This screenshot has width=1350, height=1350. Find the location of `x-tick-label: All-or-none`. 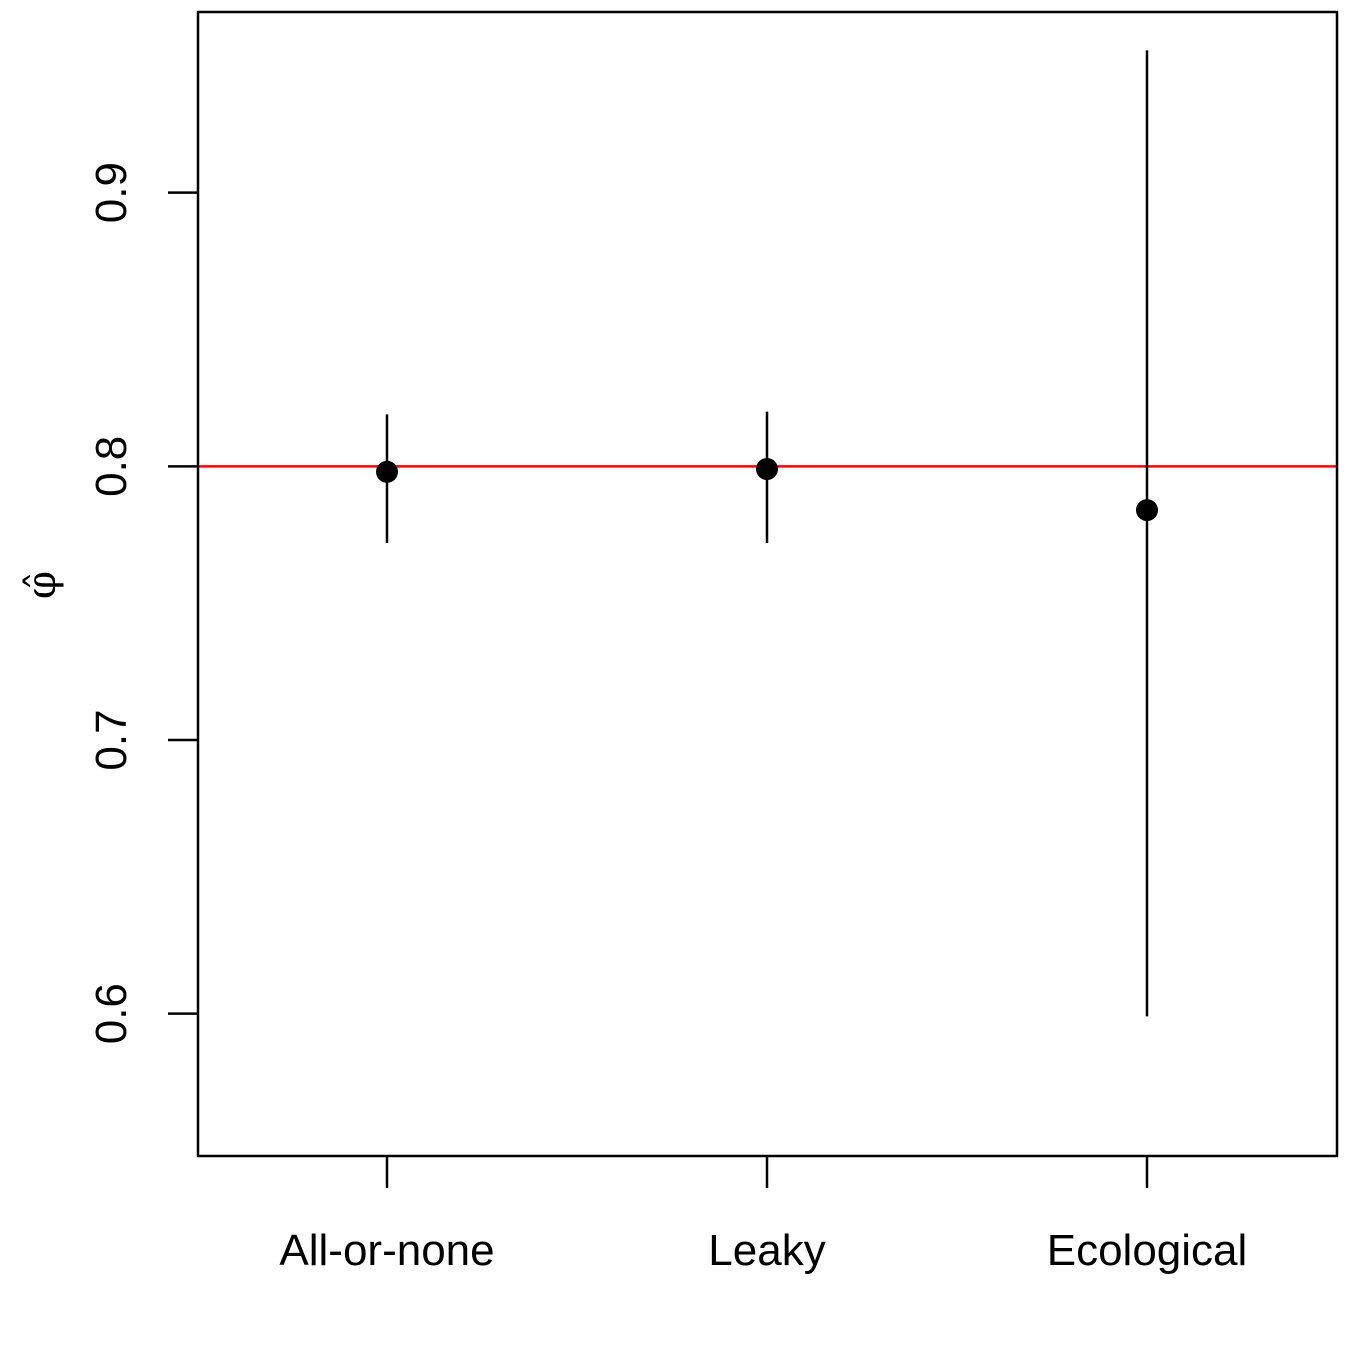

x-tick-label: All-or-none is located at coordinates (386, 1250).